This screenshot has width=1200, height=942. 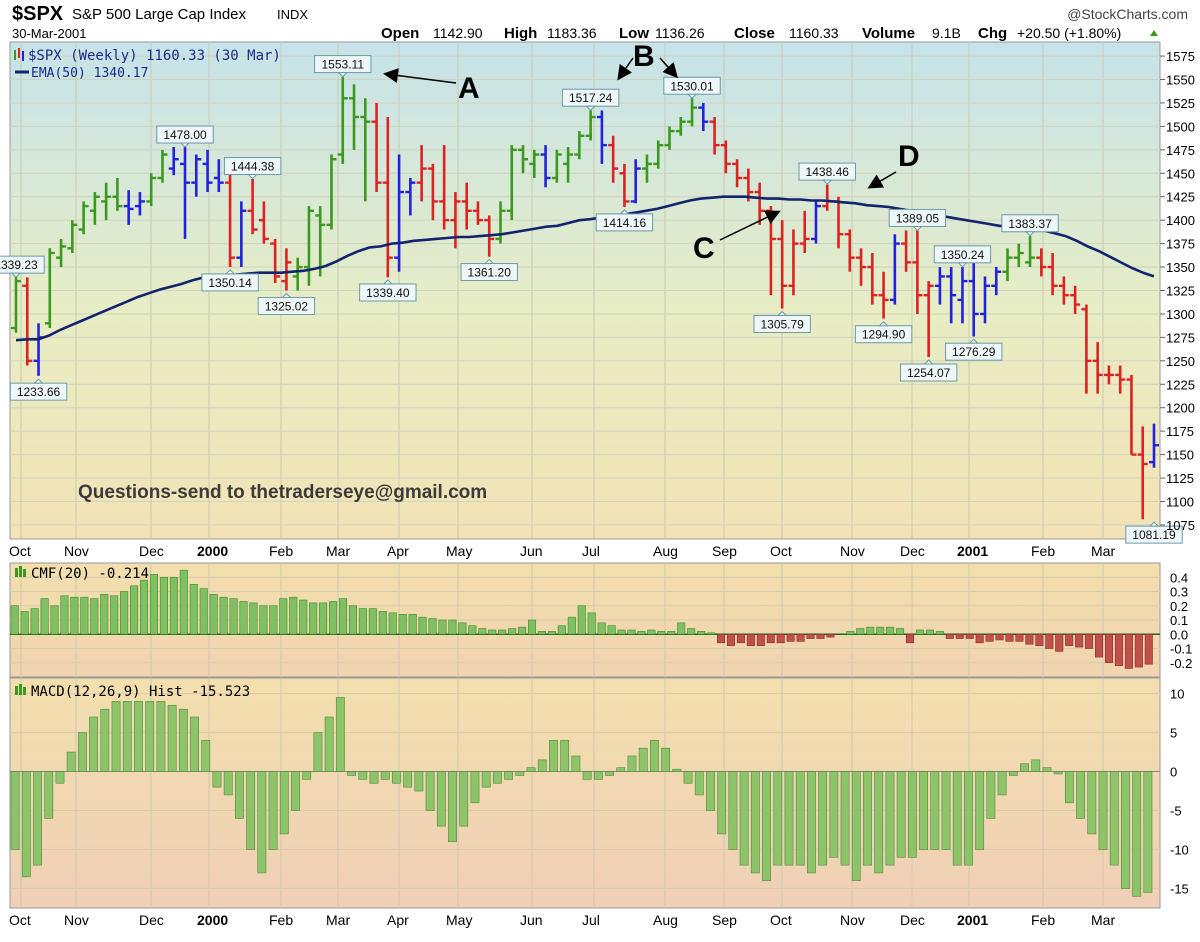 What do you see at coordinates (888, 33) in the screenshot?
I see `volume-label: Volume` at bounding box center [888, 33].